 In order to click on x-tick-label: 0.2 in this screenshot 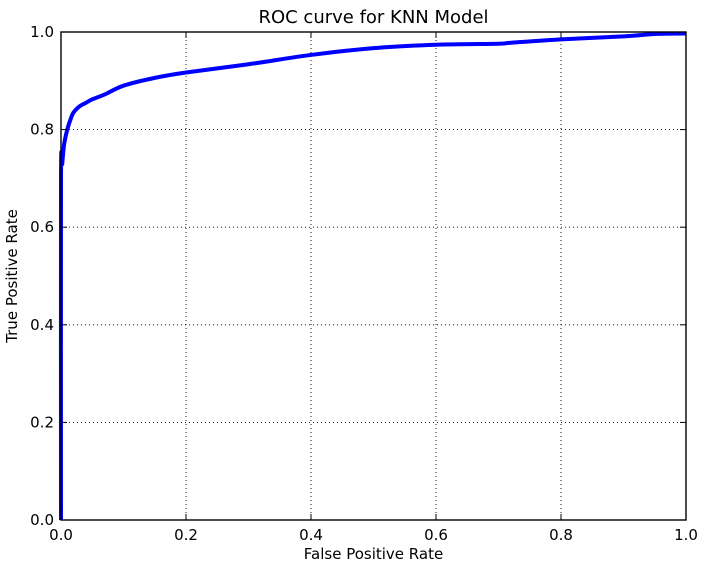, I will do `click(186, 535)`.